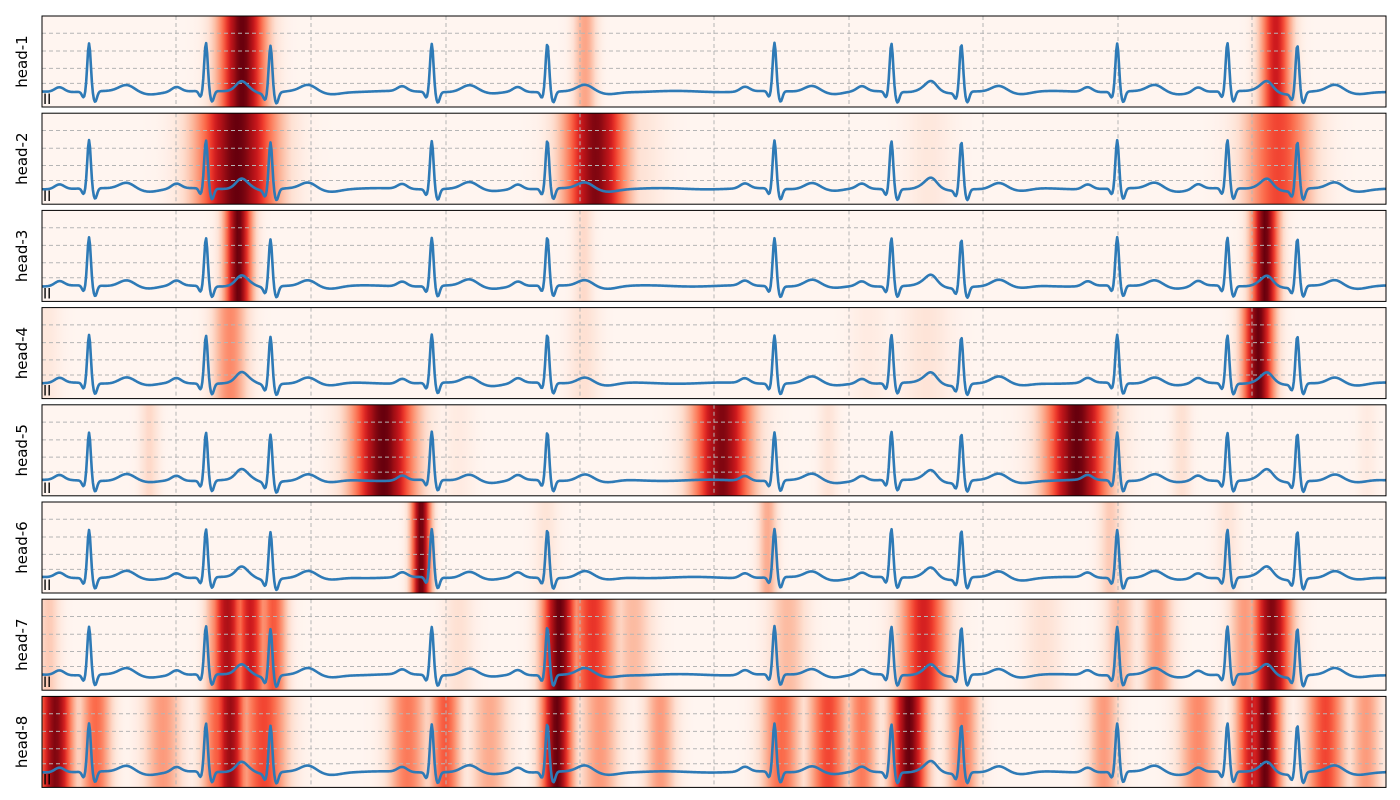 This screenshot has height=800, width=1400. What do you see at coordinates (22, 547) in the screenshot?
I see `panel-label: head-6` at bounding box center [22, 547].